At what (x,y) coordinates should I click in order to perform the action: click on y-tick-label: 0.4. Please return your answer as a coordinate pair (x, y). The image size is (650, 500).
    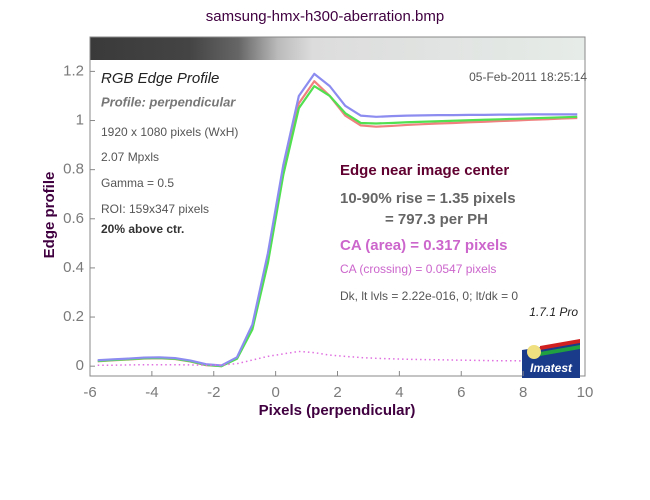
    Looking at the image, I should click on (73, 267).